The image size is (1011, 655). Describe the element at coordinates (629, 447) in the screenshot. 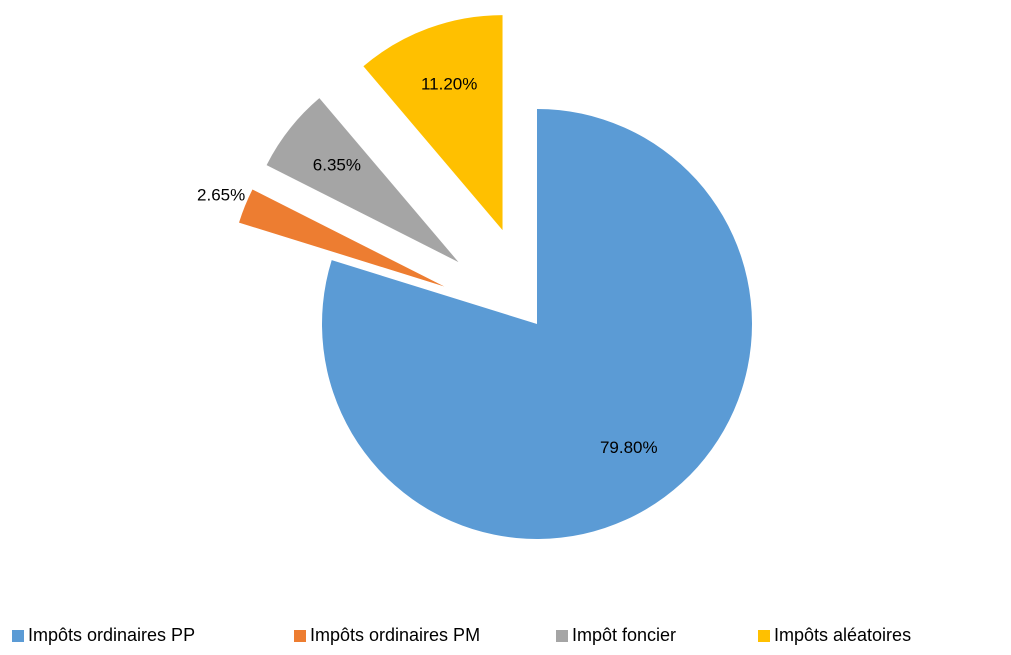

I see `data-label: 79.80%` at that location.